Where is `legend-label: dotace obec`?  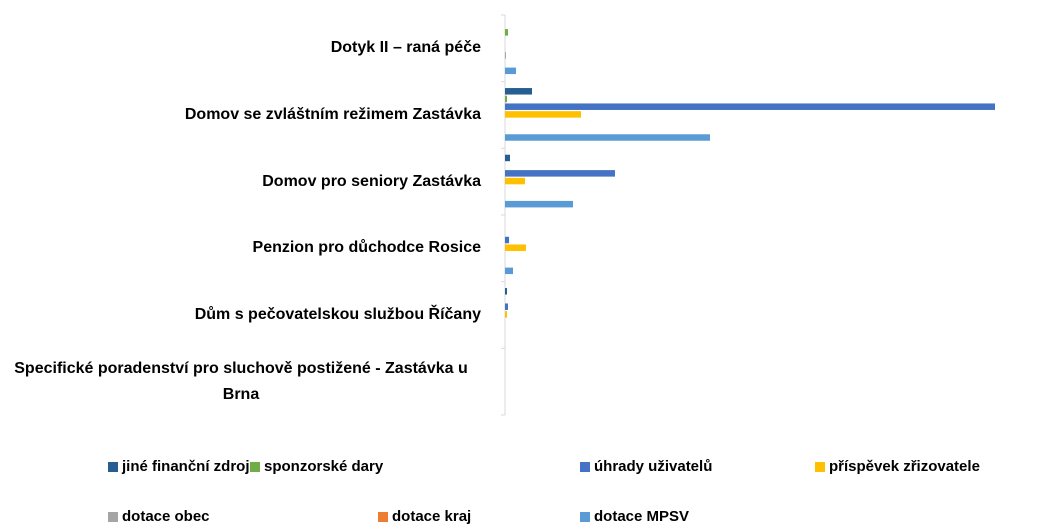
legend-label: dotace obec is located at coordinates (166, 516).